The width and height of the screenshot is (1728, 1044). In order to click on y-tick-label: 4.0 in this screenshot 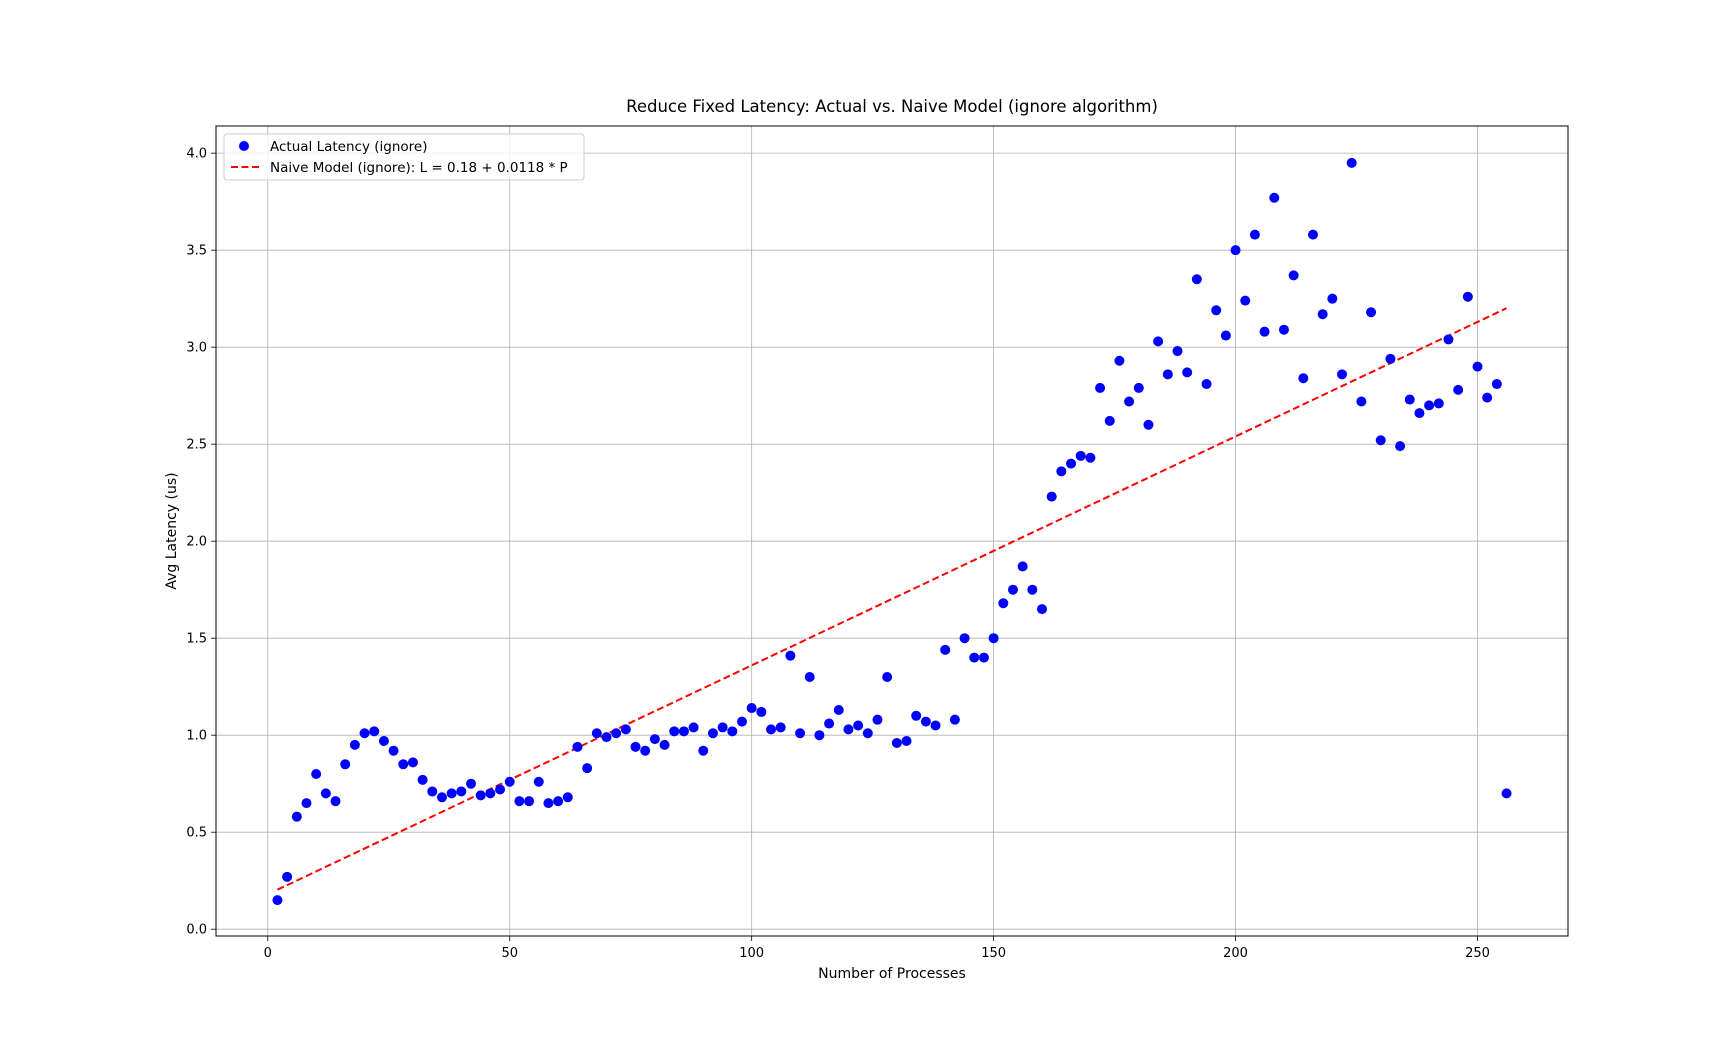, I will do `click(196, 154)`.